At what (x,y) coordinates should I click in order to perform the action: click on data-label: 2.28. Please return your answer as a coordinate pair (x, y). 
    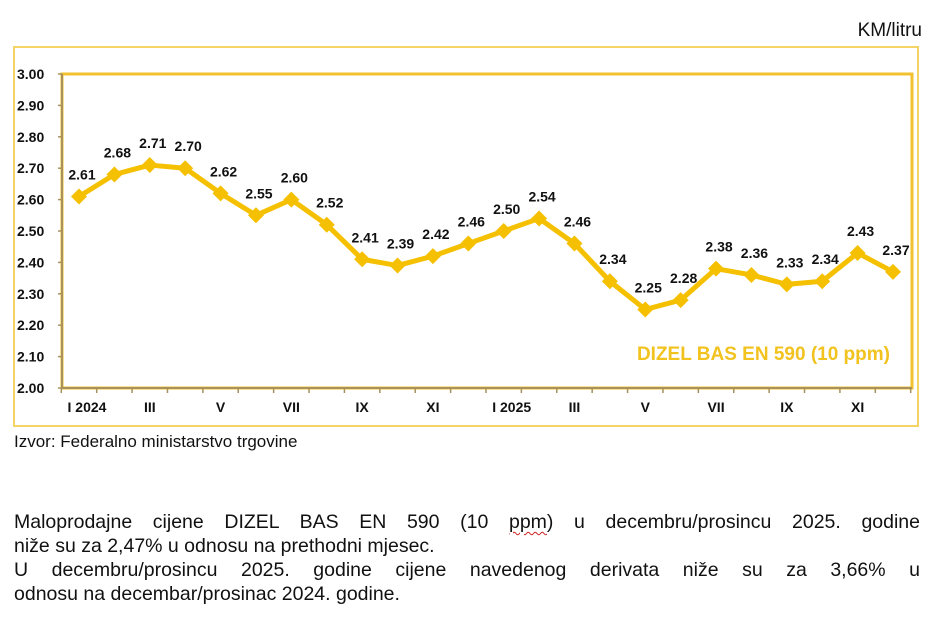
    Looking at the image, I should click on (683, 278).